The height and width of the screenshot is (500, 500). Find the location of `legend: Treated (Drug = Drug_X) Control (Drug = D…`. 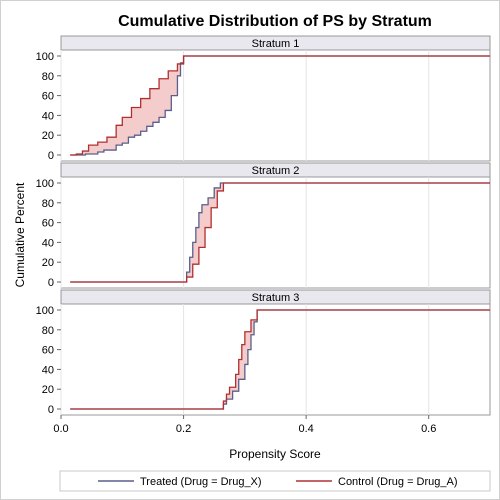

legend: Treated (Drug = Drug_X) Control (Drug = D… is located at coordinates (275, 481).